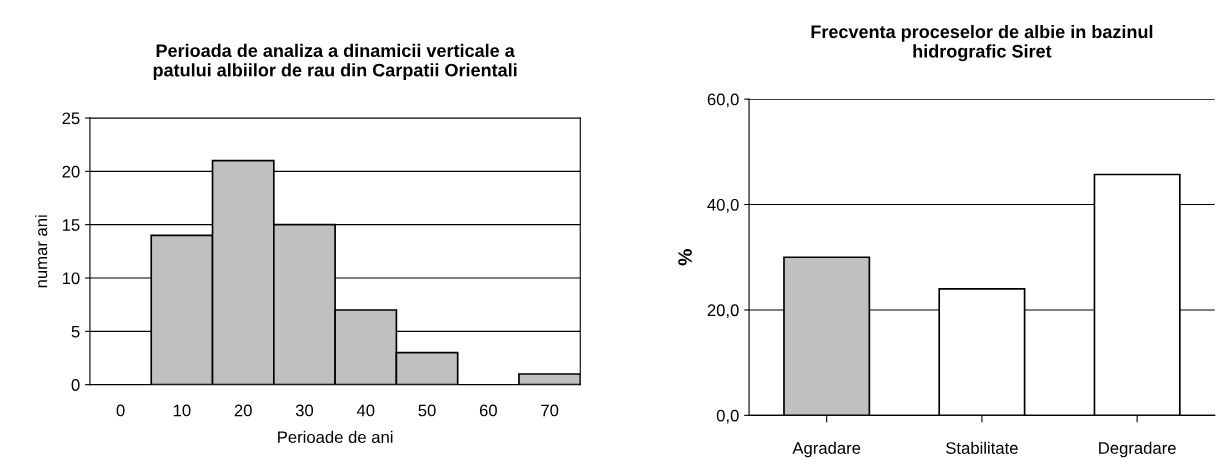  What do you see at coordinates (727, 416) in the screenshot?
I see `y-tick-label: 0,0` at bounding box center [727, 416].